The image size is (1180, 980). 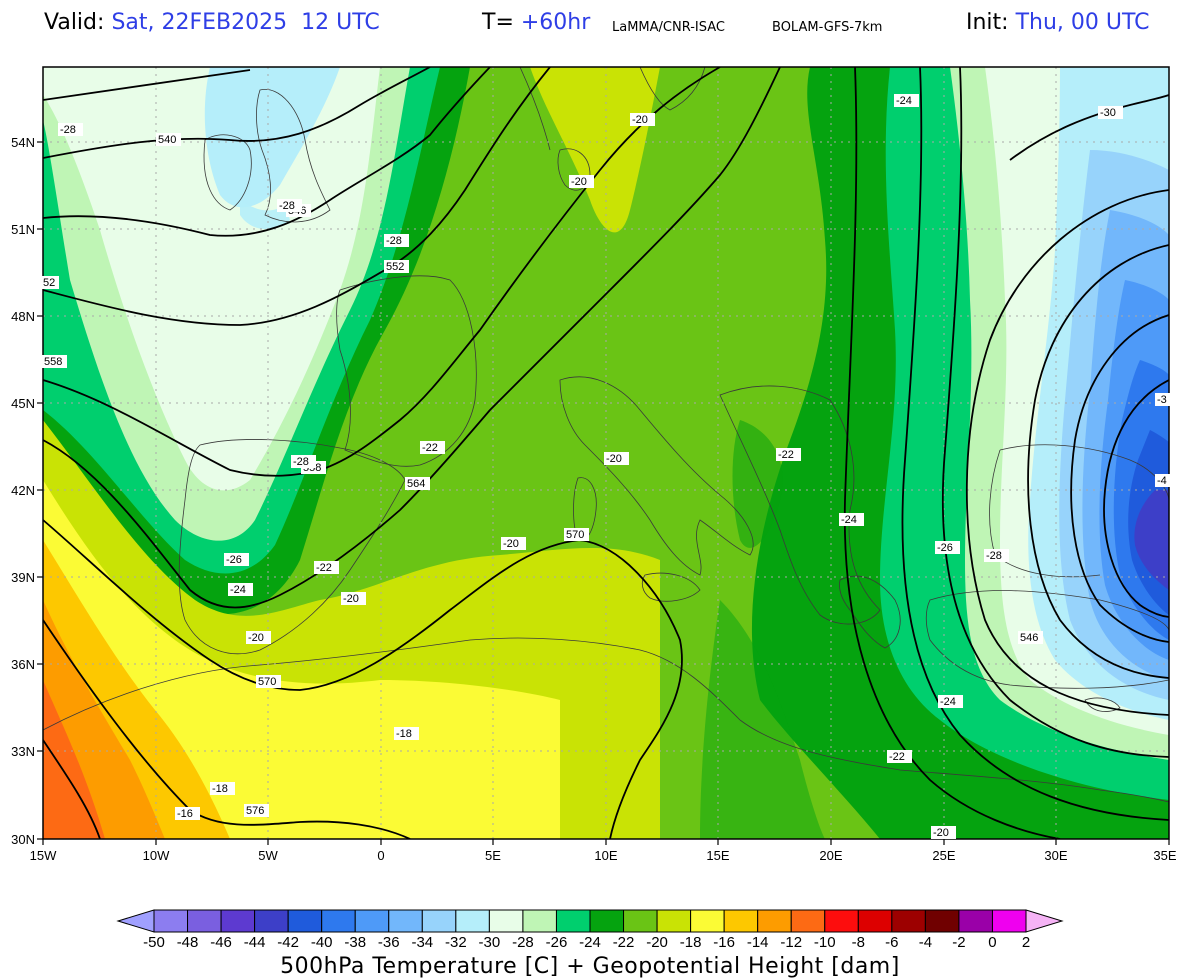 What do you see at coordinates (691, 942) in the screenshot?
I see `colorbar-tick-label: -18` at bounding box center [691, 942].